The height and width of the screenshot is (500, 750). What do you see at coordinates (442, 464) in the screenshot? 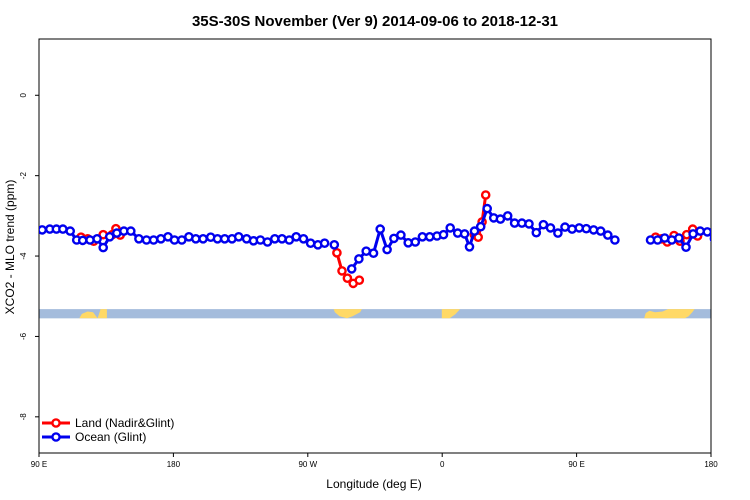
I see `x-tick-label: 0` at bounding box center [442, 464].